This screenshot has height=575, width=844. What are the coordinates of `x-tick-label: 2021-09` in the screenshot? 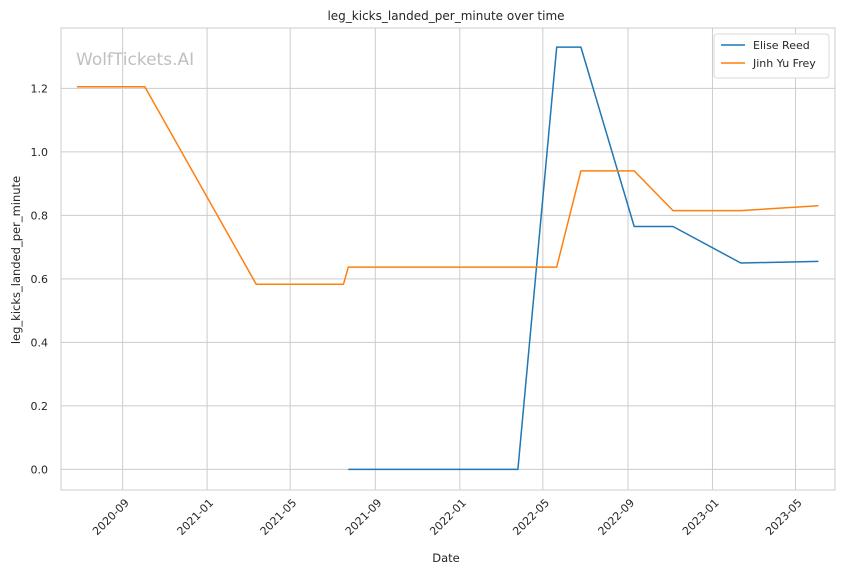 It's located at (364, 517).